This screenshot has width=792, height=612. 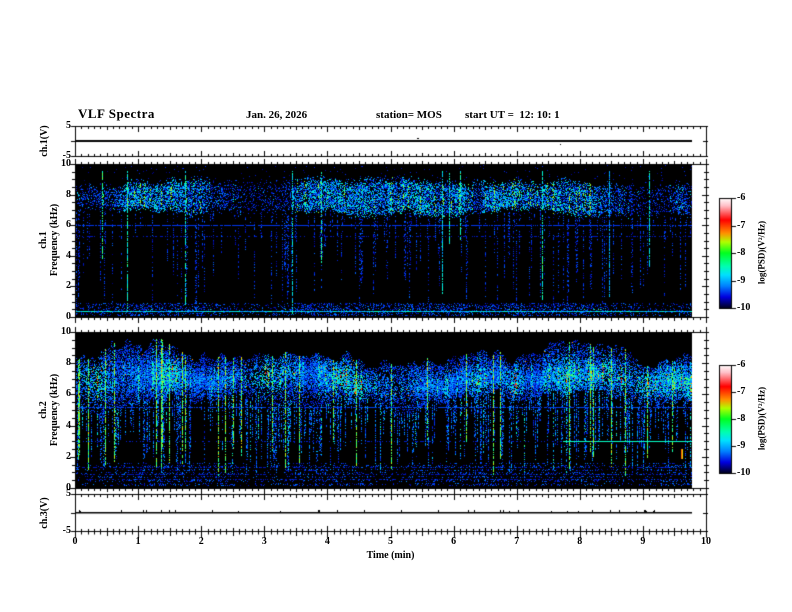 What do you see at coordinates (68, 363) in the screenshot?
I see `ch2-spec-y-tick-label: 8` at bounding box center [68, 363].